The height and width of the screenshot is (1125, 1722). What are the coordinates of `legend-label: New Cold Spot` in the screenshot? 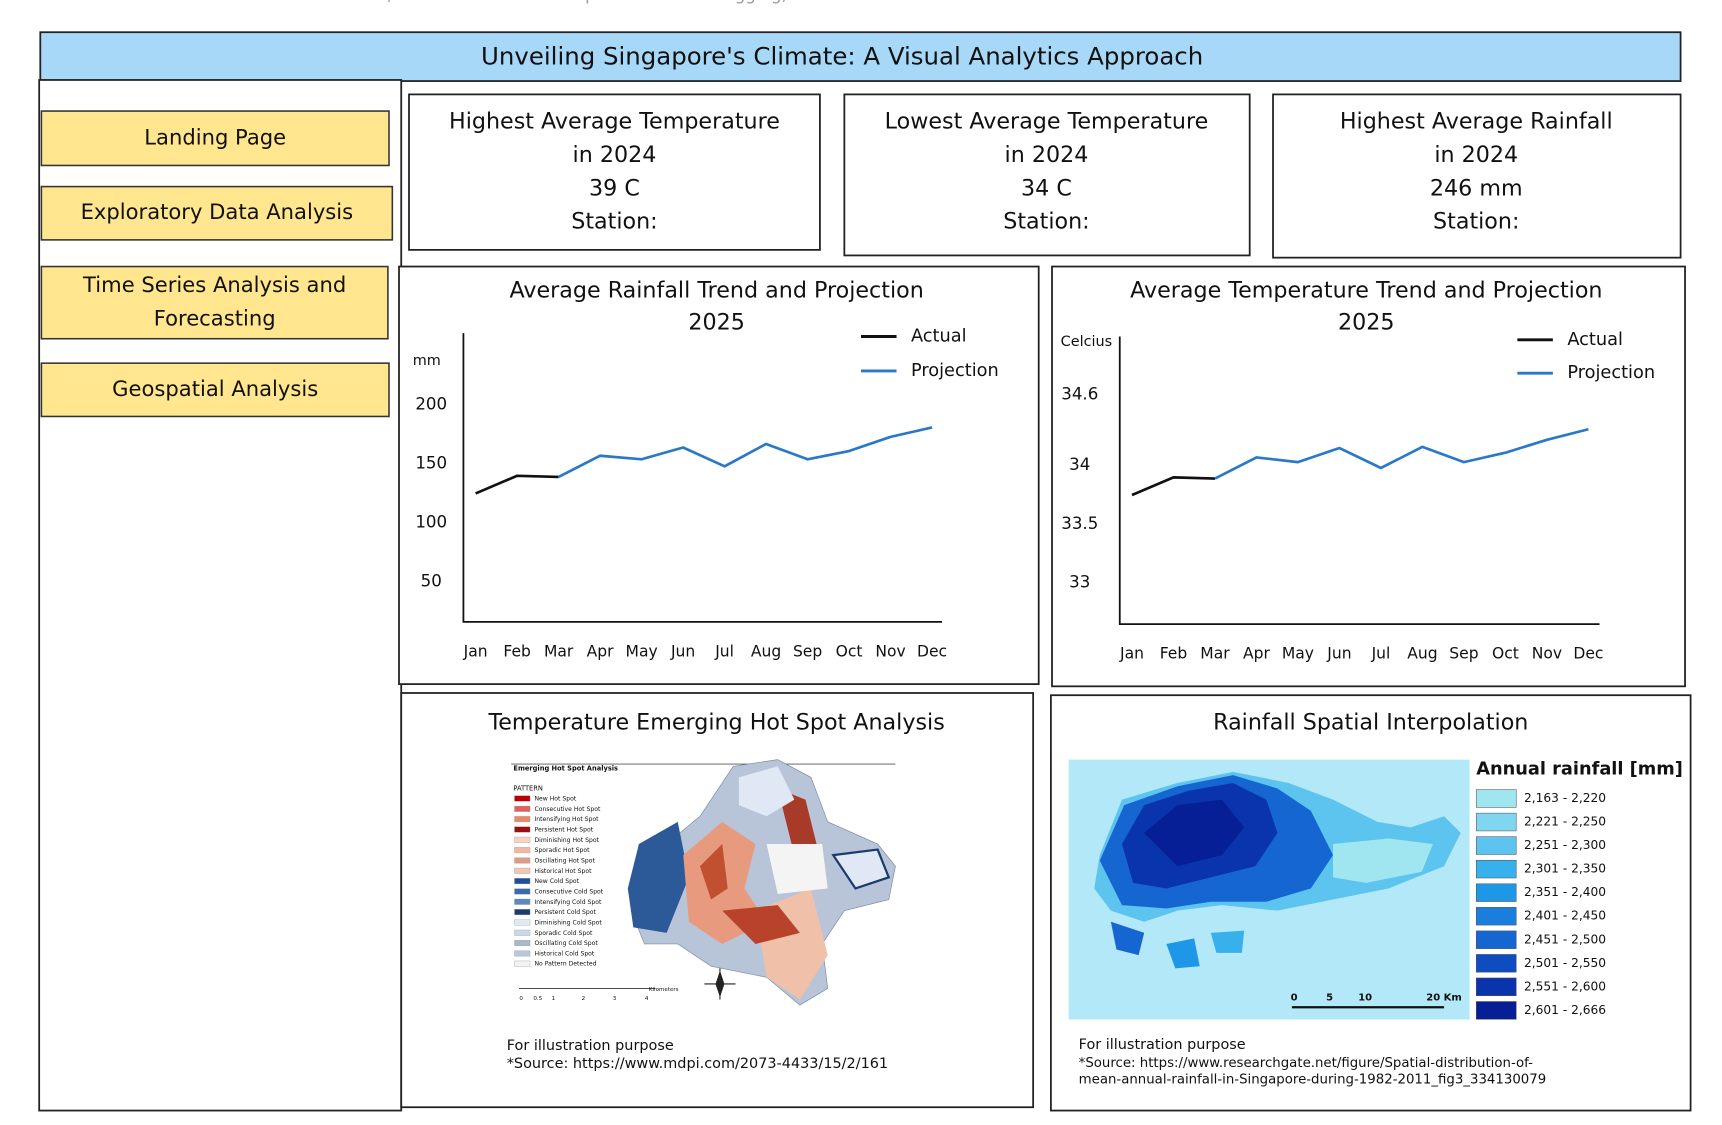 It's located at (556, 881).